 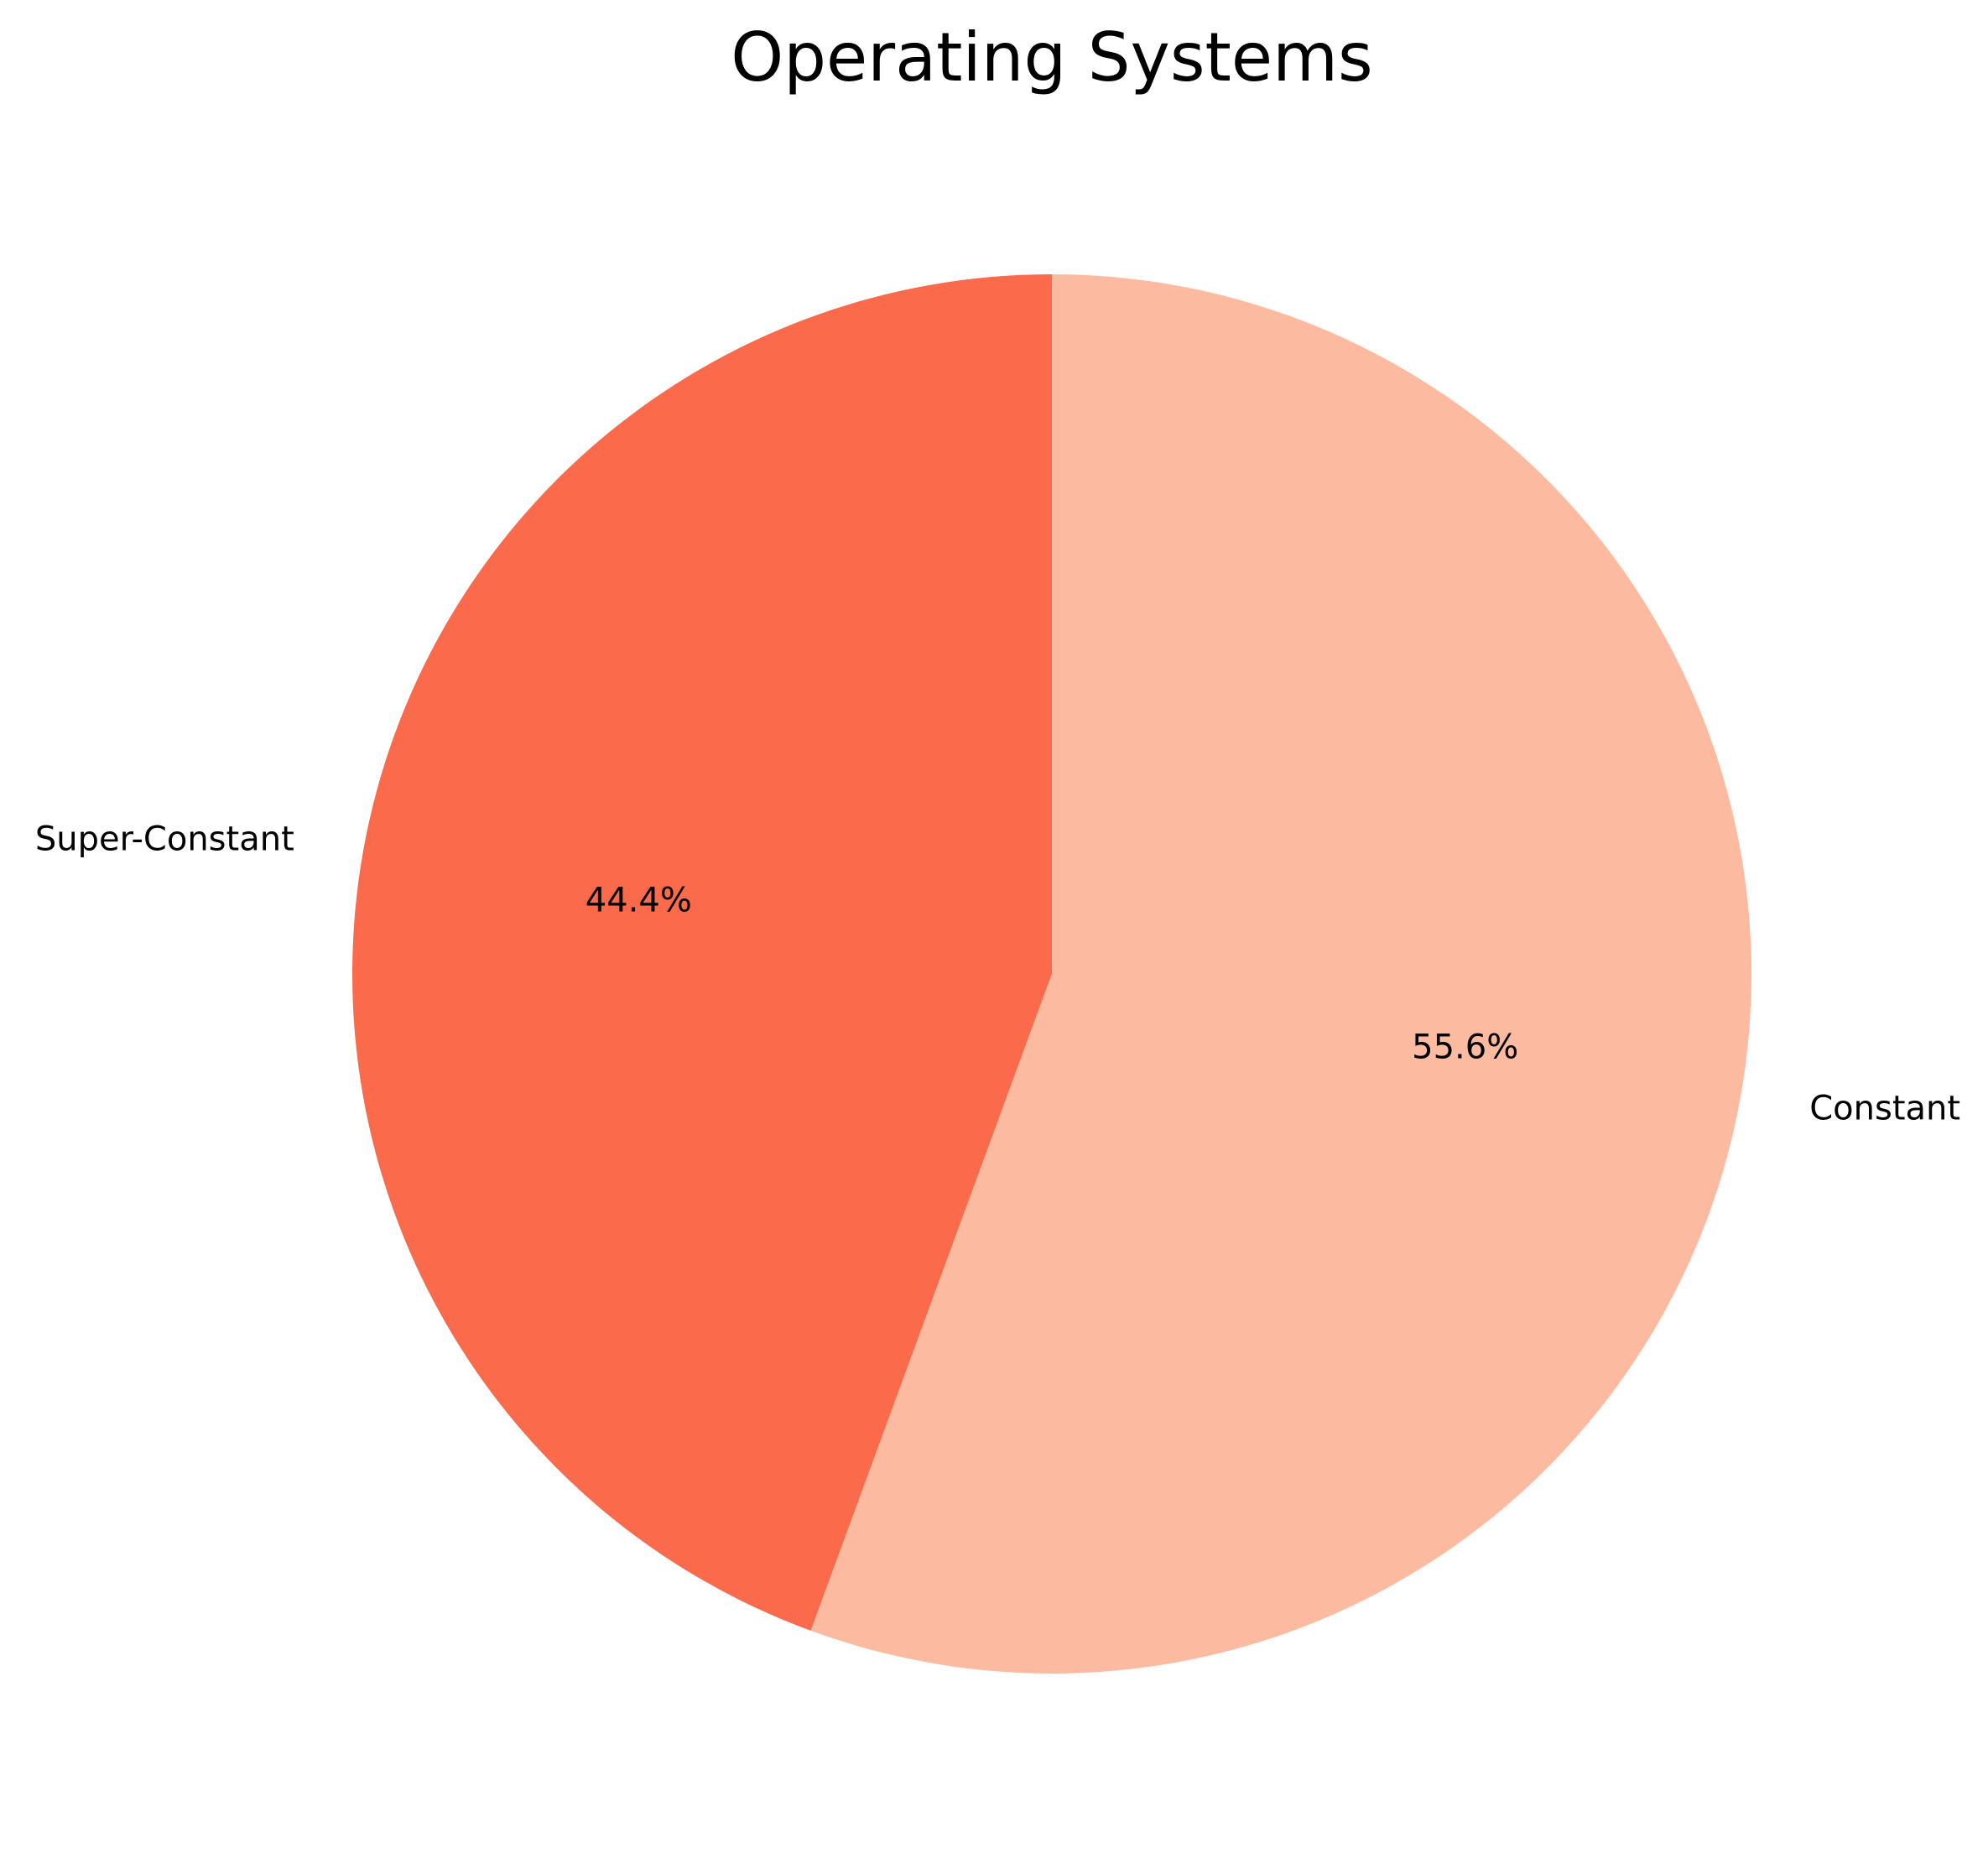 I want to click on chart-title: Operating Systems, so click(x=1051, y=57).